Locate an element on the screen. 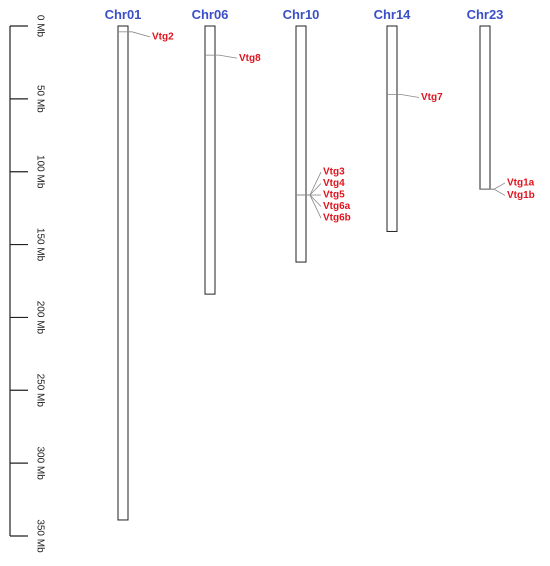 This screenshot has width=550, height=566. gene-label: Vtg1b is located at coordinates (521, 195).